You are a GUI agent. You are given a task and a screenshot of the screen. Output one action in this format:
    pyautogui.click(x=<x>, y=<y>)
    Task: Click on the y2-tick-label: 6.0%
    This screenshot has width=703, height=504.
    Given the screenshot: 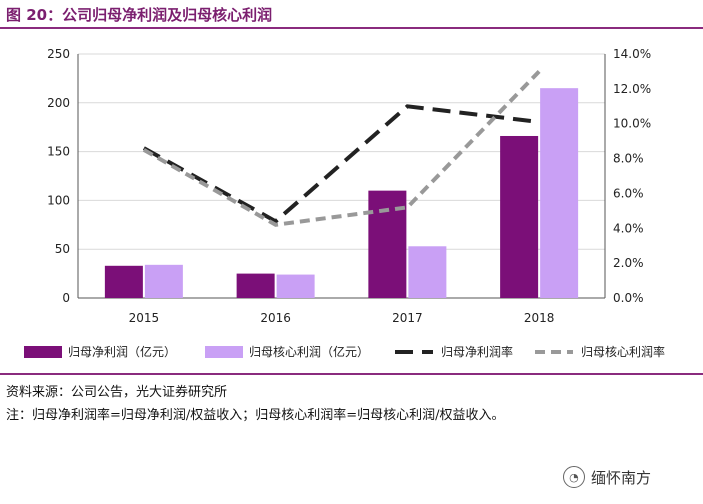 What is the action you would take?
    pyautogui.click(x=628, y=193)
    